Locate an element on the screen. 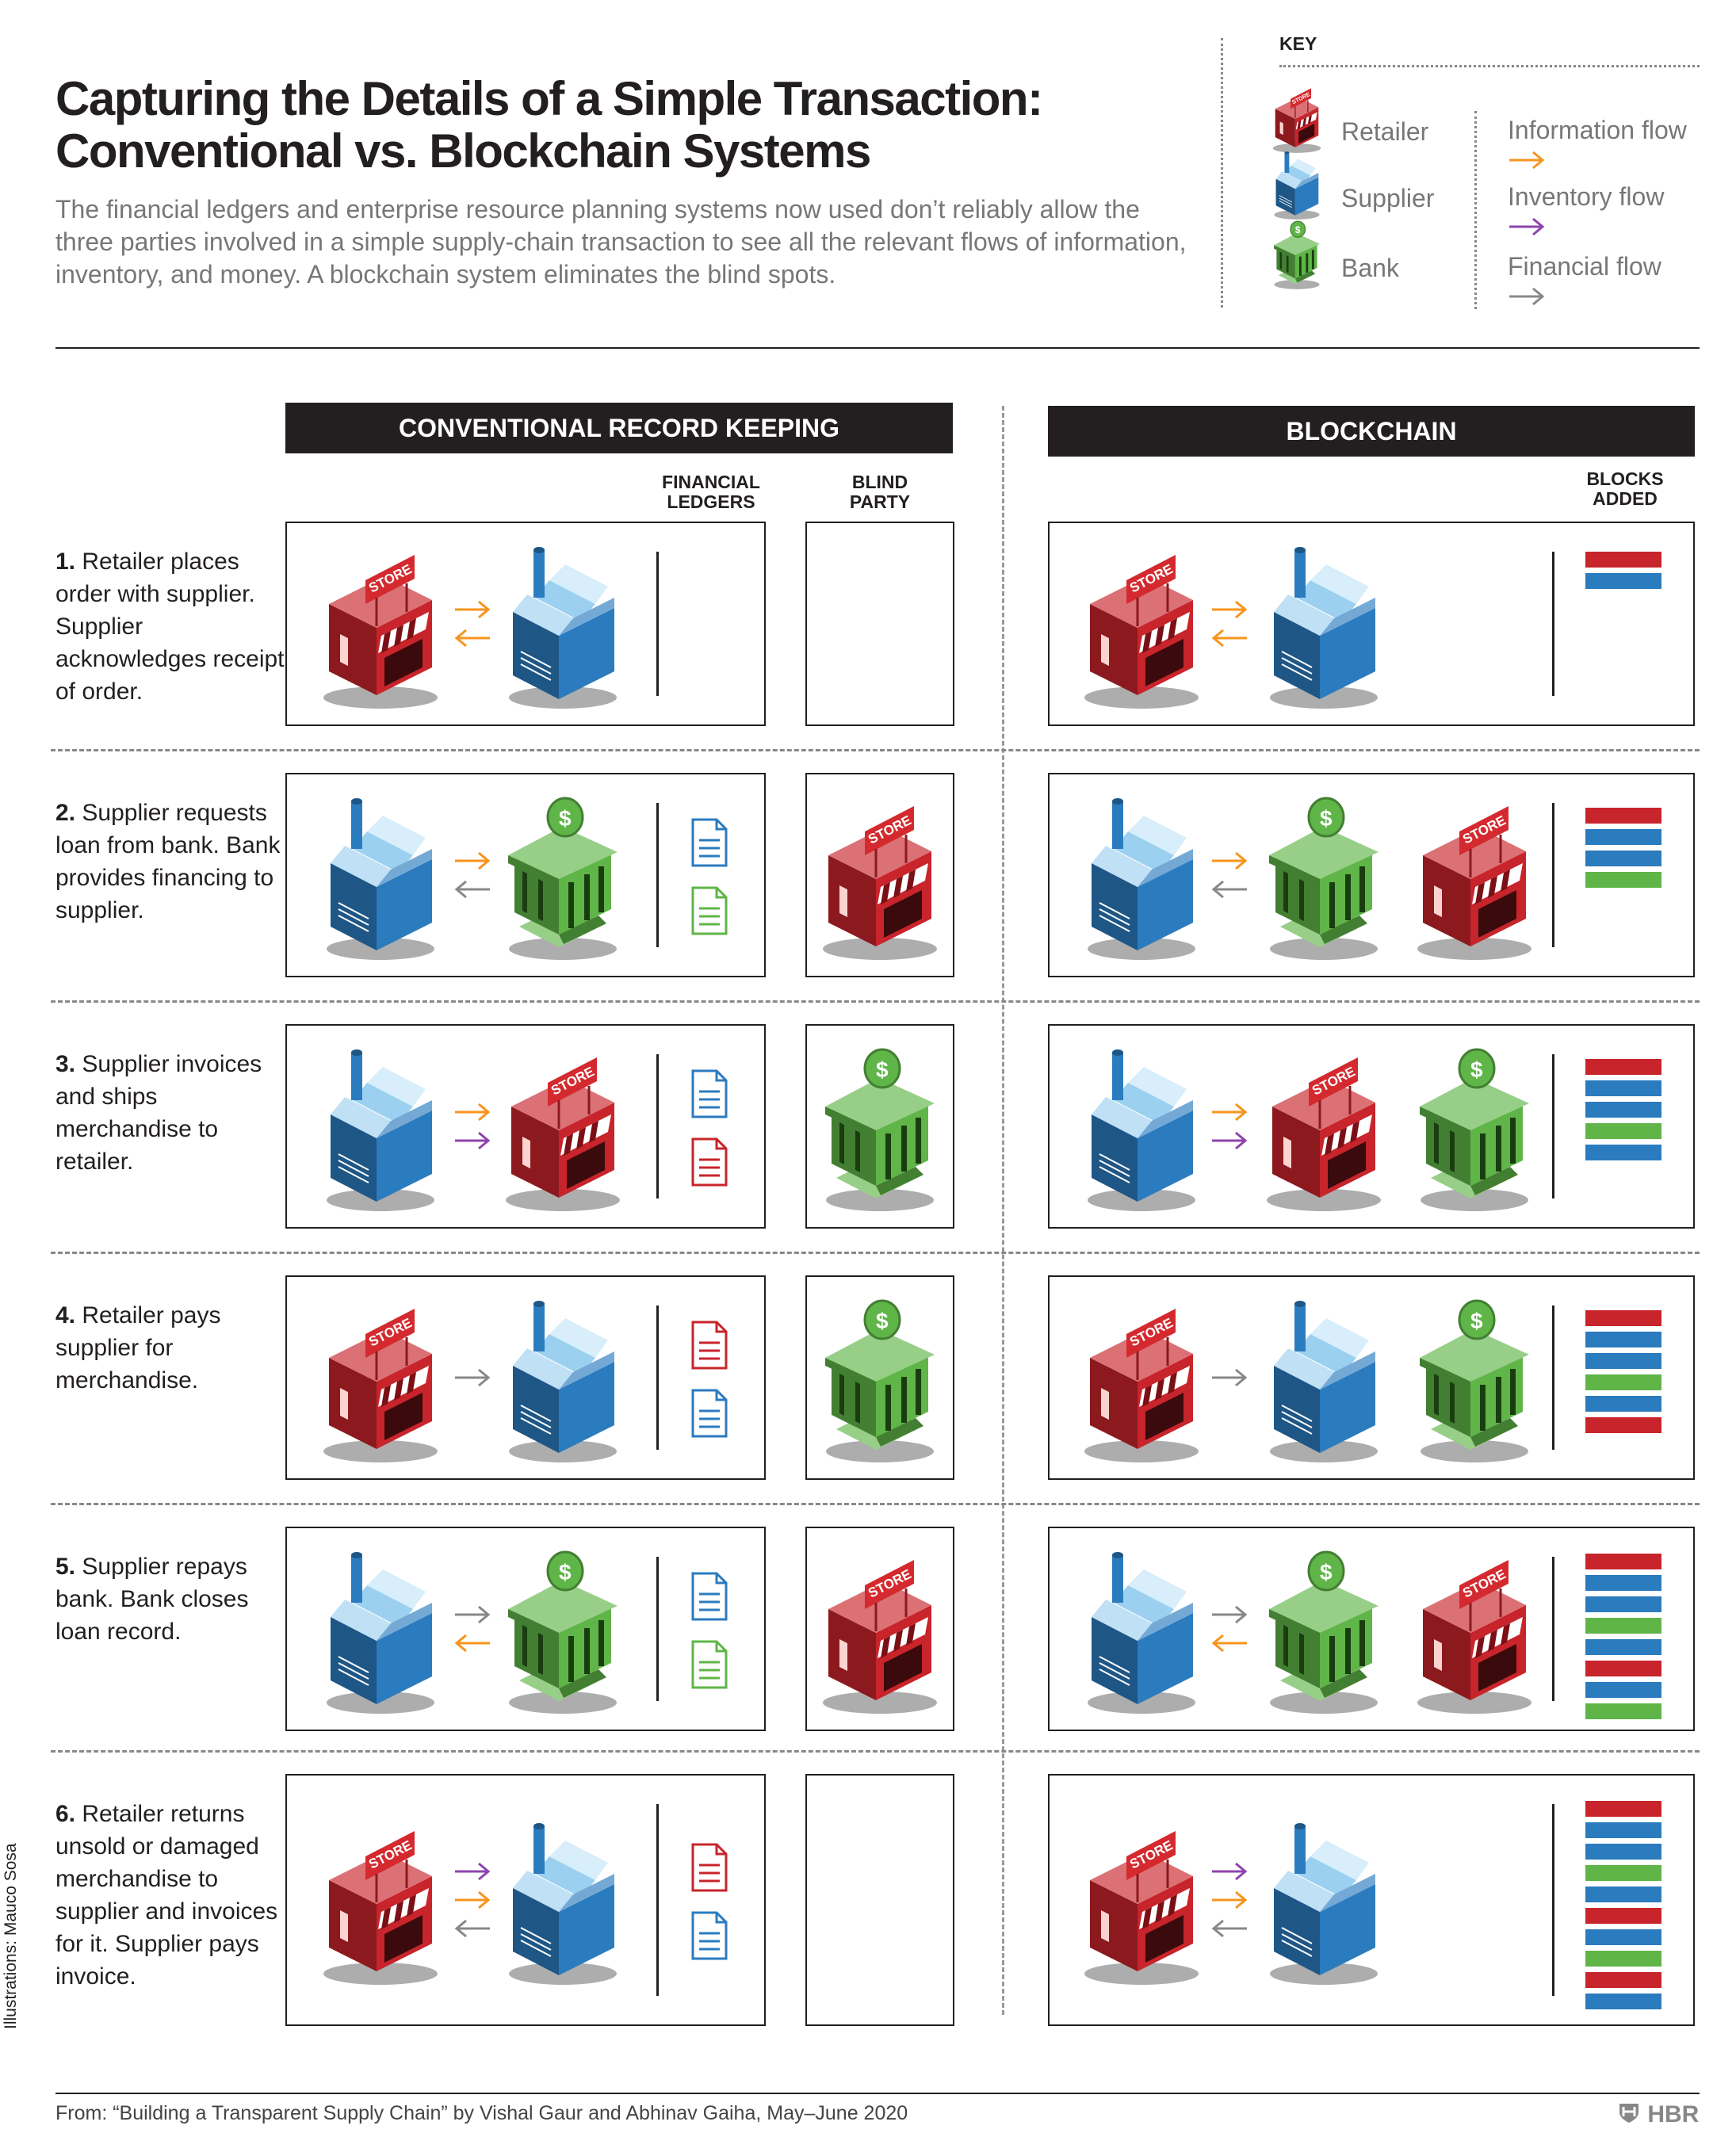  title-line-2: Conventional vs. Blockchain Systems is located at coordinates (463, 151).